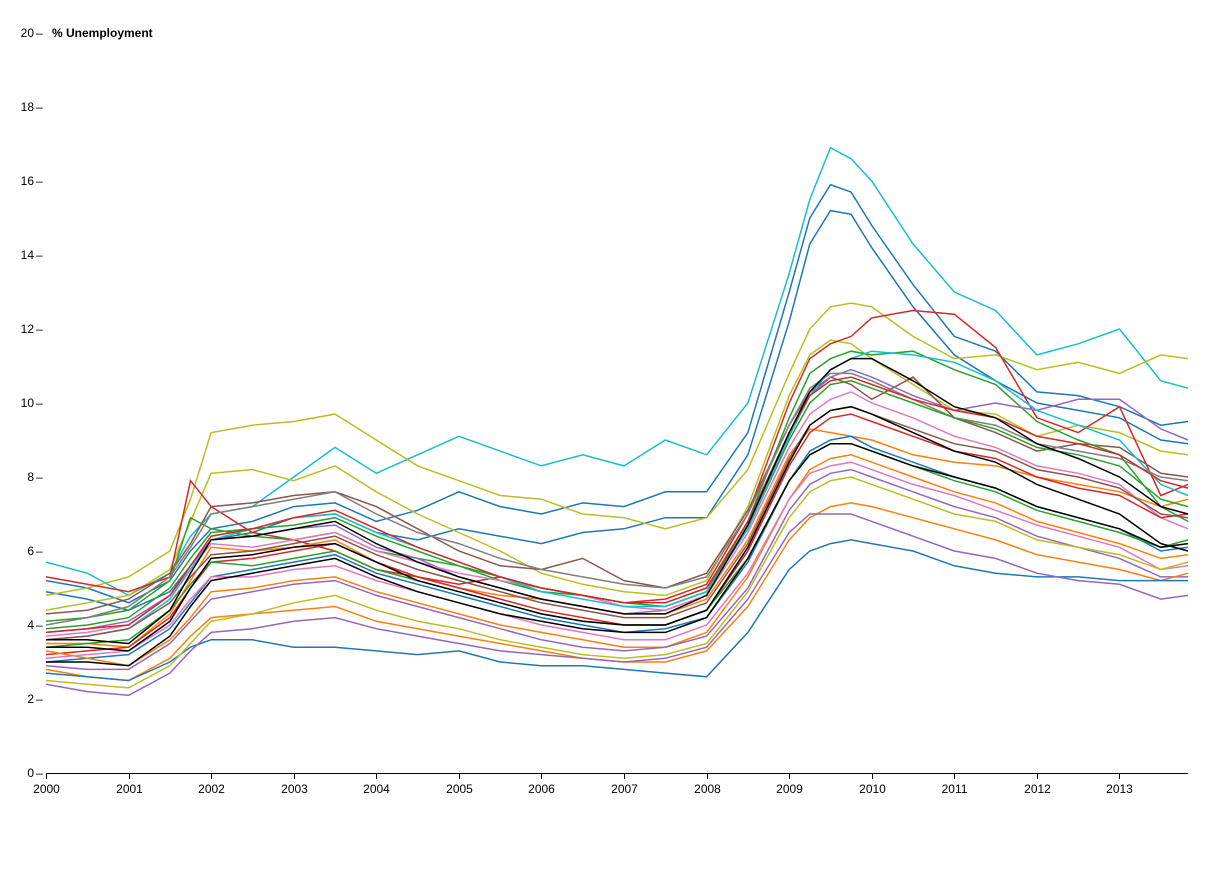 The height and width of the screenshot is (888, 1221). Describe the element at coordinates (376, 789) in the screenshot. I see `x-tick-label: 2004` at that location.